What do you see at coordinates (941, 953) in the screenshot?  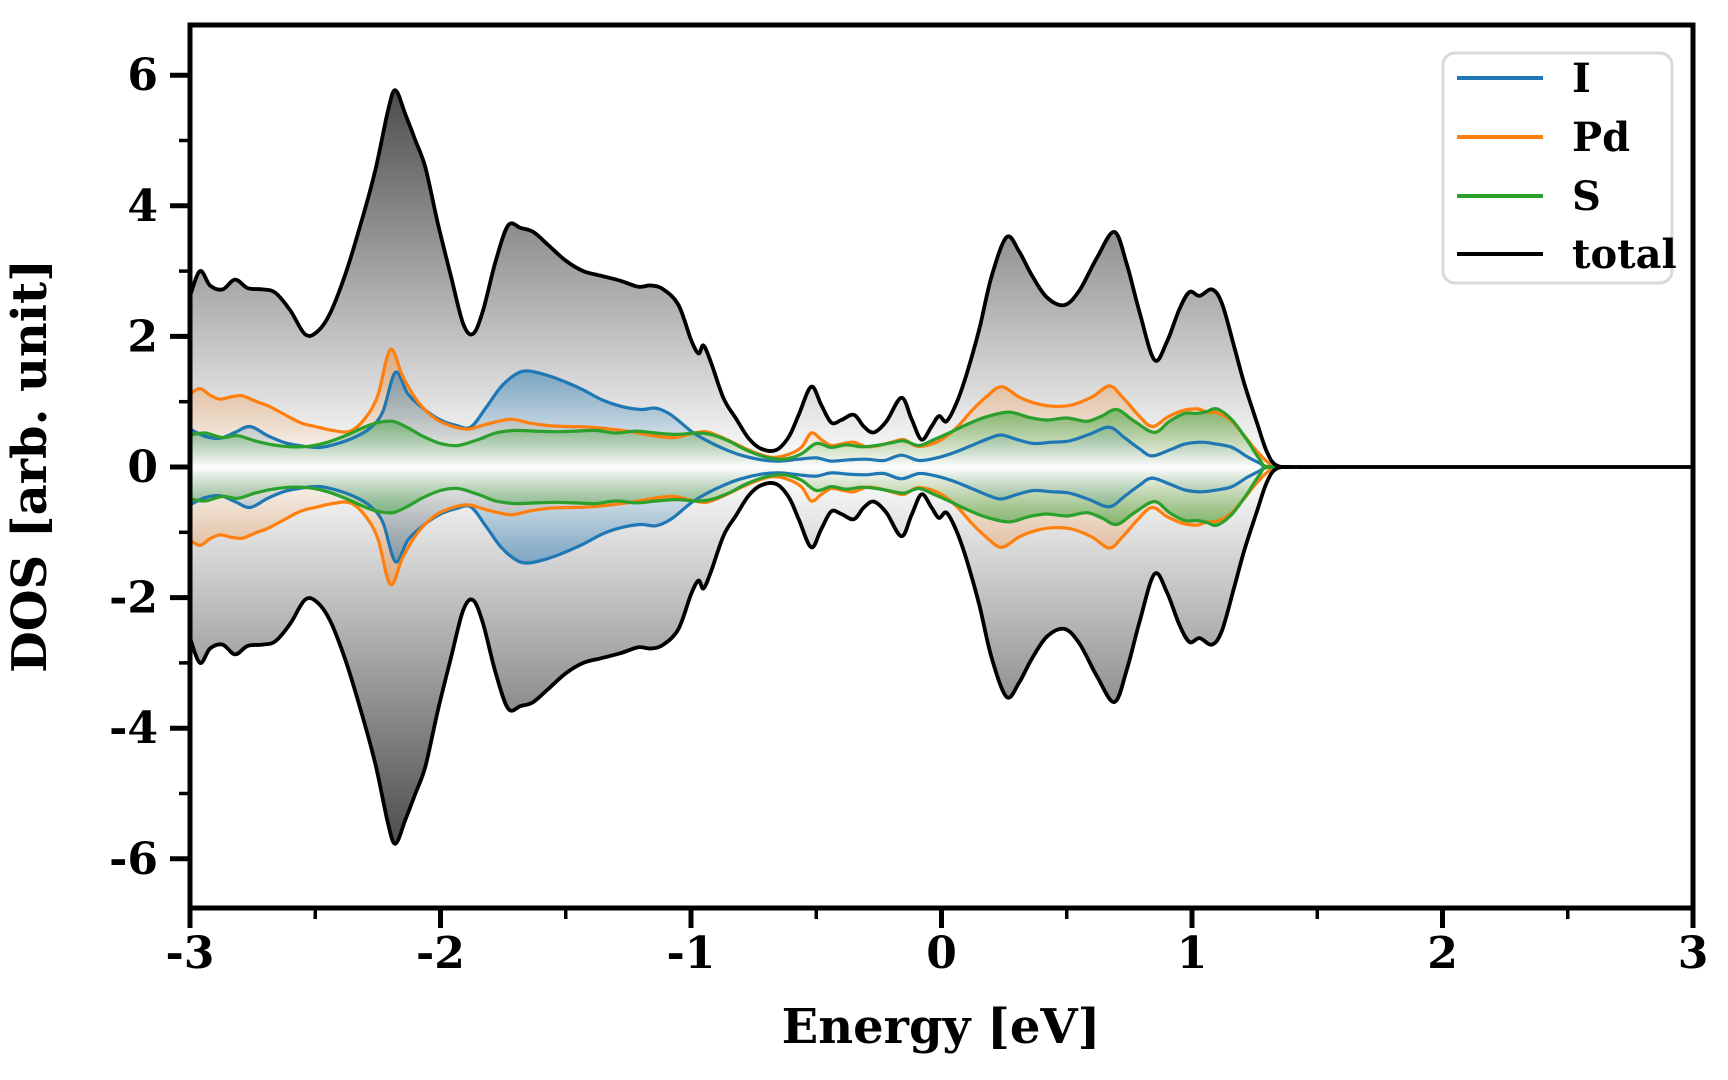 I see `x-tick-label-3: 0` at bounding box center [941, 953].